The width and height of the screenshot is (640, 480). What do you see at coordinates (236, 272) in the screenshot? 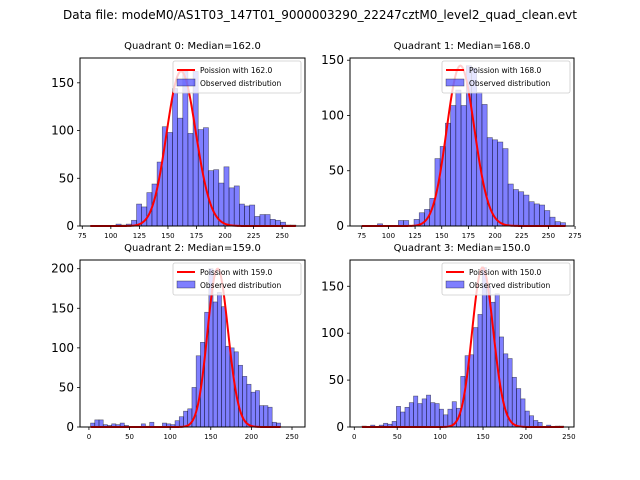
I see `legend-label: Poission with 159.0` at bounding box center [236, 272].